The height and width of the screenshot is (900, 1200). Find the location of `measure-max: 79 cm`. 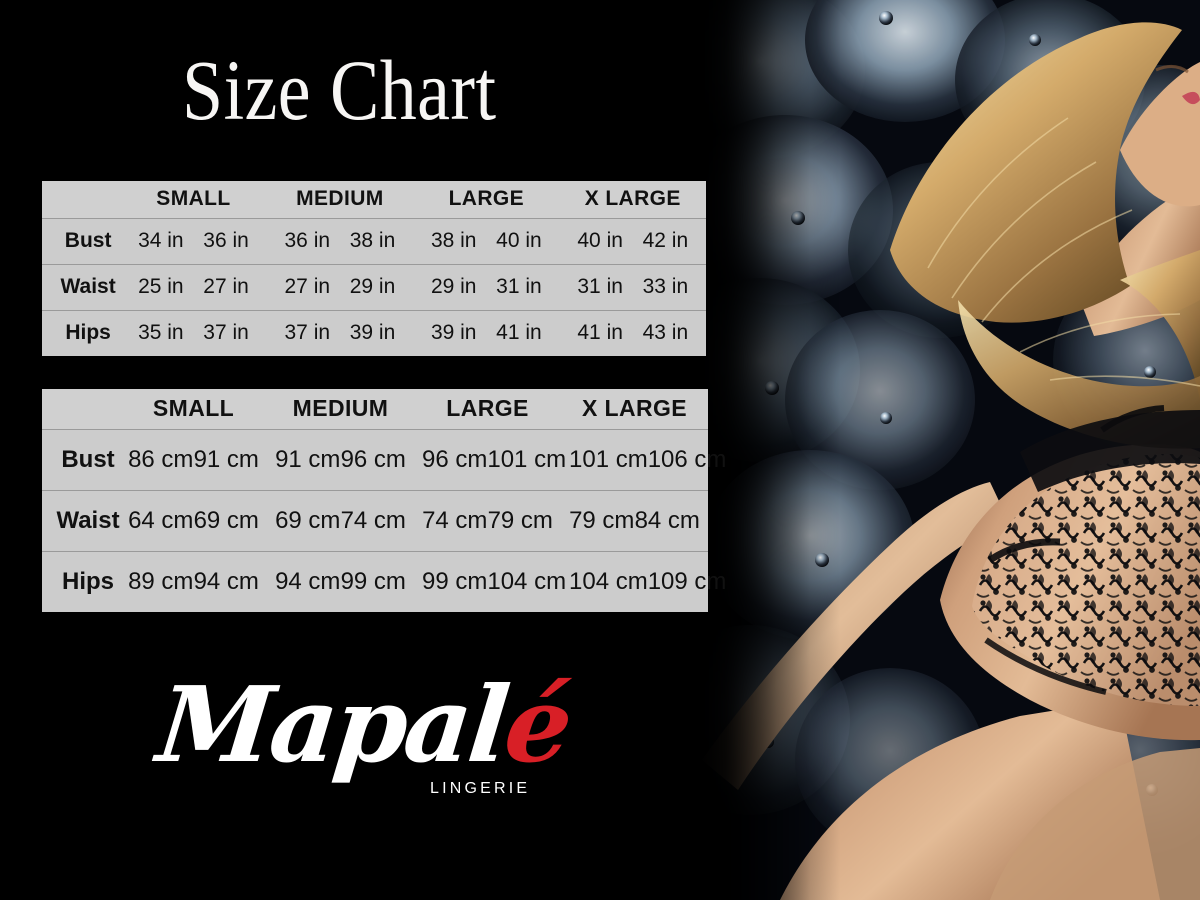

measure-max: 79 cm is located at coordinates (520, 520).